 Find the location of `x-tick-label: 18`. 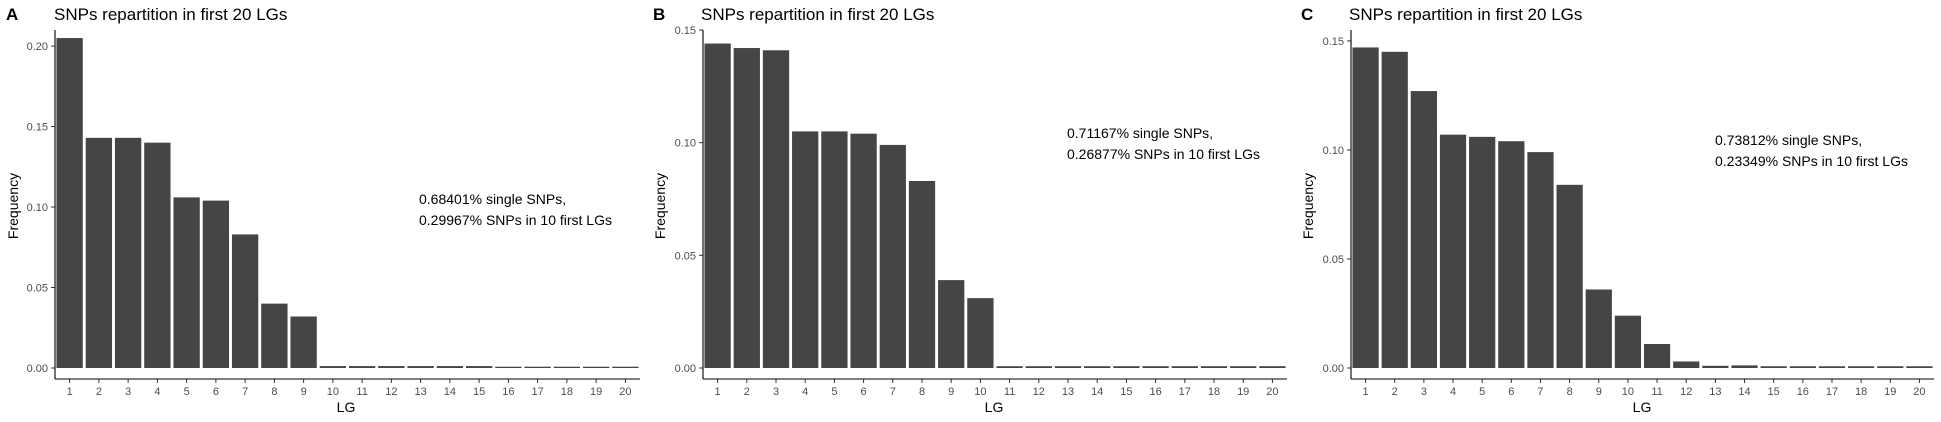

x-tick-label: 18 is located at coordinates (567, 392).